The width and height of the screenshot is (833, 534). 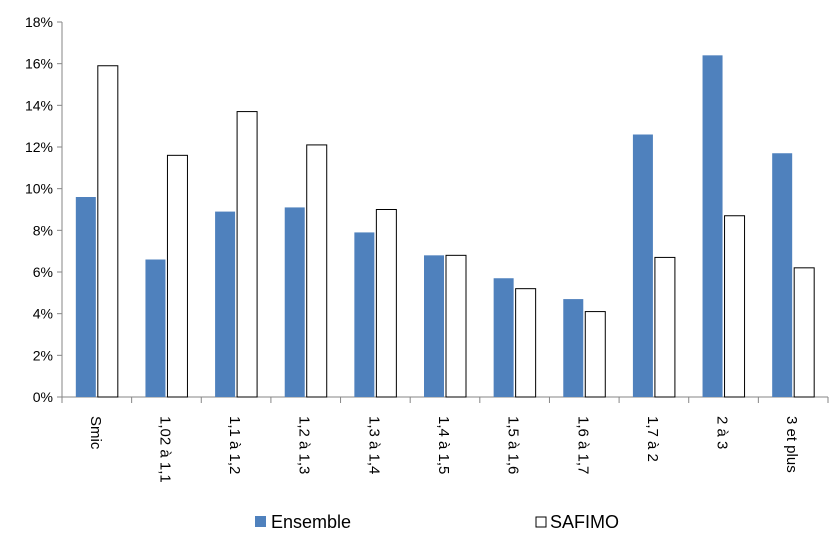 What do you see at coordinates (443, 445) in the screenshot?
I see `x-tick-label: 1,4 à 1,5` at bounding box center [443, 445].